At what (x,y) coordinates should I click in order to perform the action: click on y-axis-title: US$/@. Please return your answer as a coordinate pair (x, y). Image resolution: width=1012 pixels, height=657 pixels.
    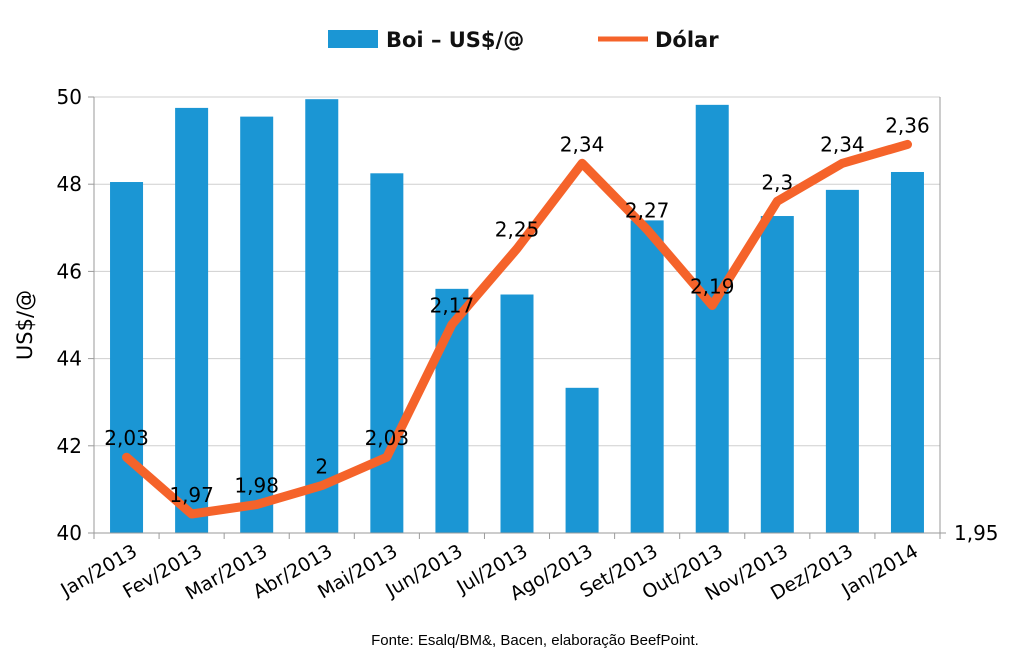
    Looking at the image, I should click on (25, 325).